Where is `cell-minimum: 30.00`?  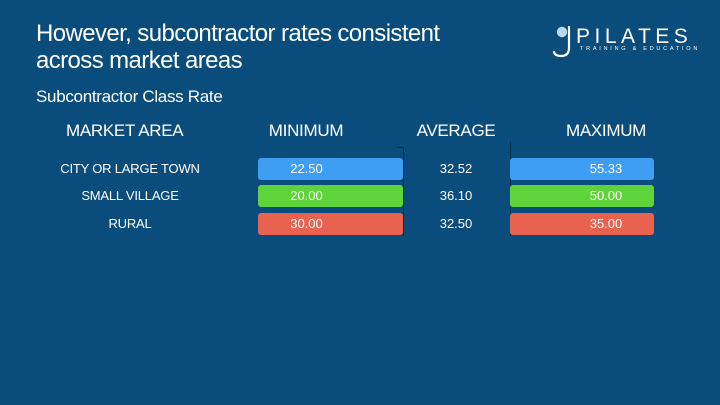 cell-minimum: 30.00 is located at coordinates (330, 224).